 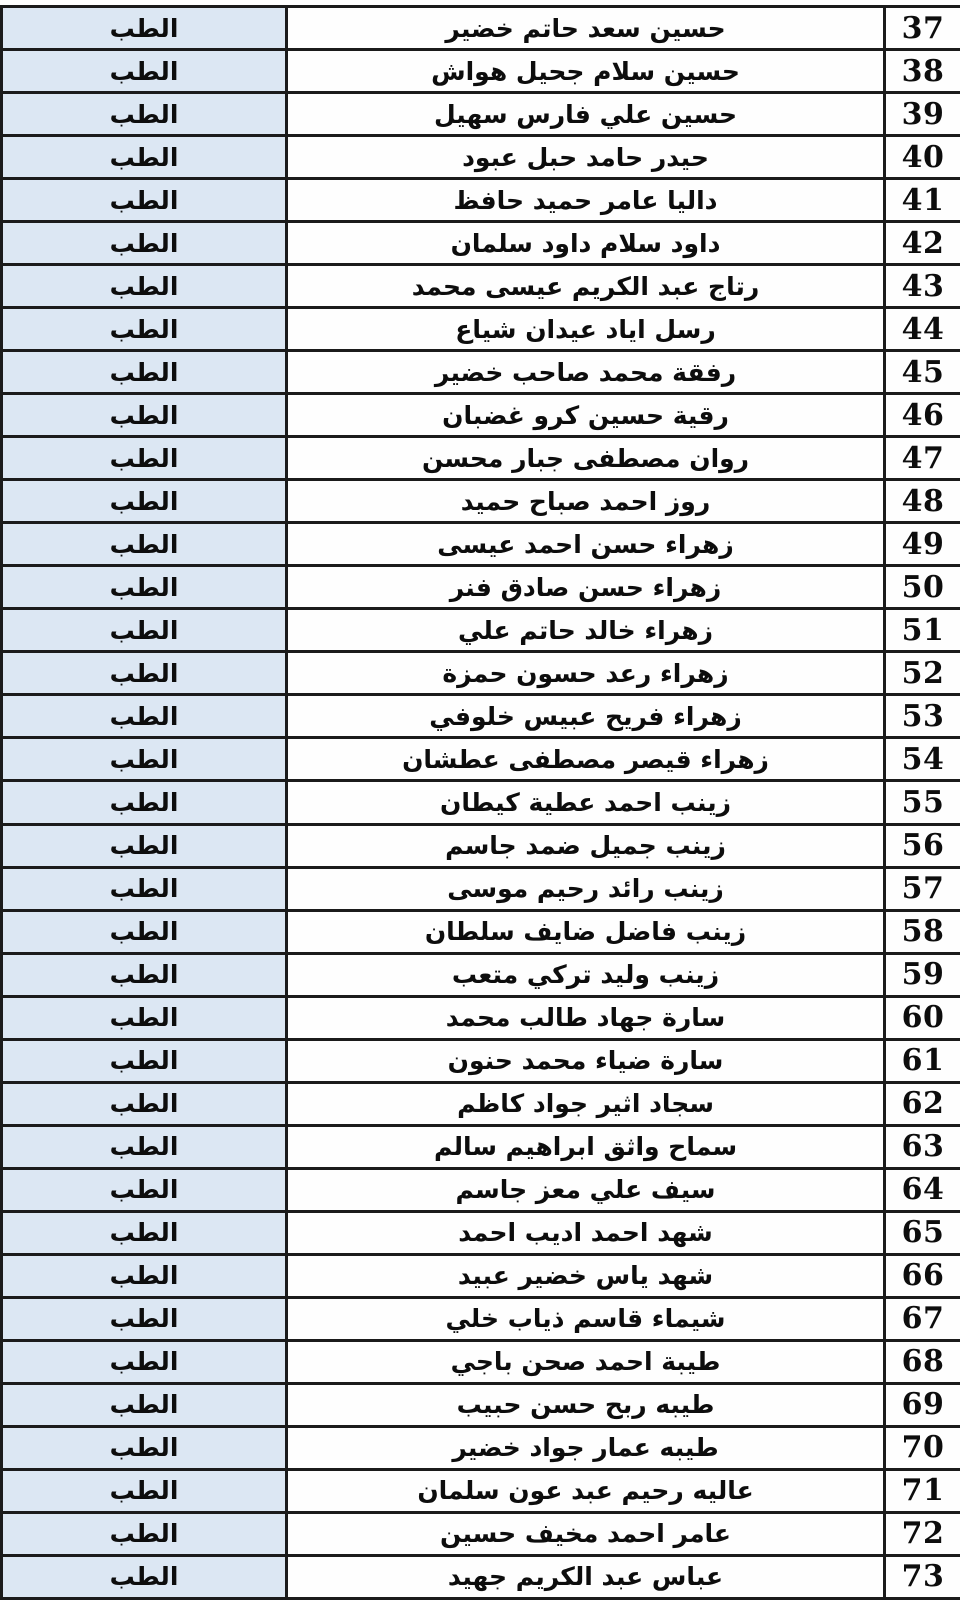 What do you see at coordinates (923, 286) in the screenshot?
I see `number-cell: 43` at bounding box center [923, 286].